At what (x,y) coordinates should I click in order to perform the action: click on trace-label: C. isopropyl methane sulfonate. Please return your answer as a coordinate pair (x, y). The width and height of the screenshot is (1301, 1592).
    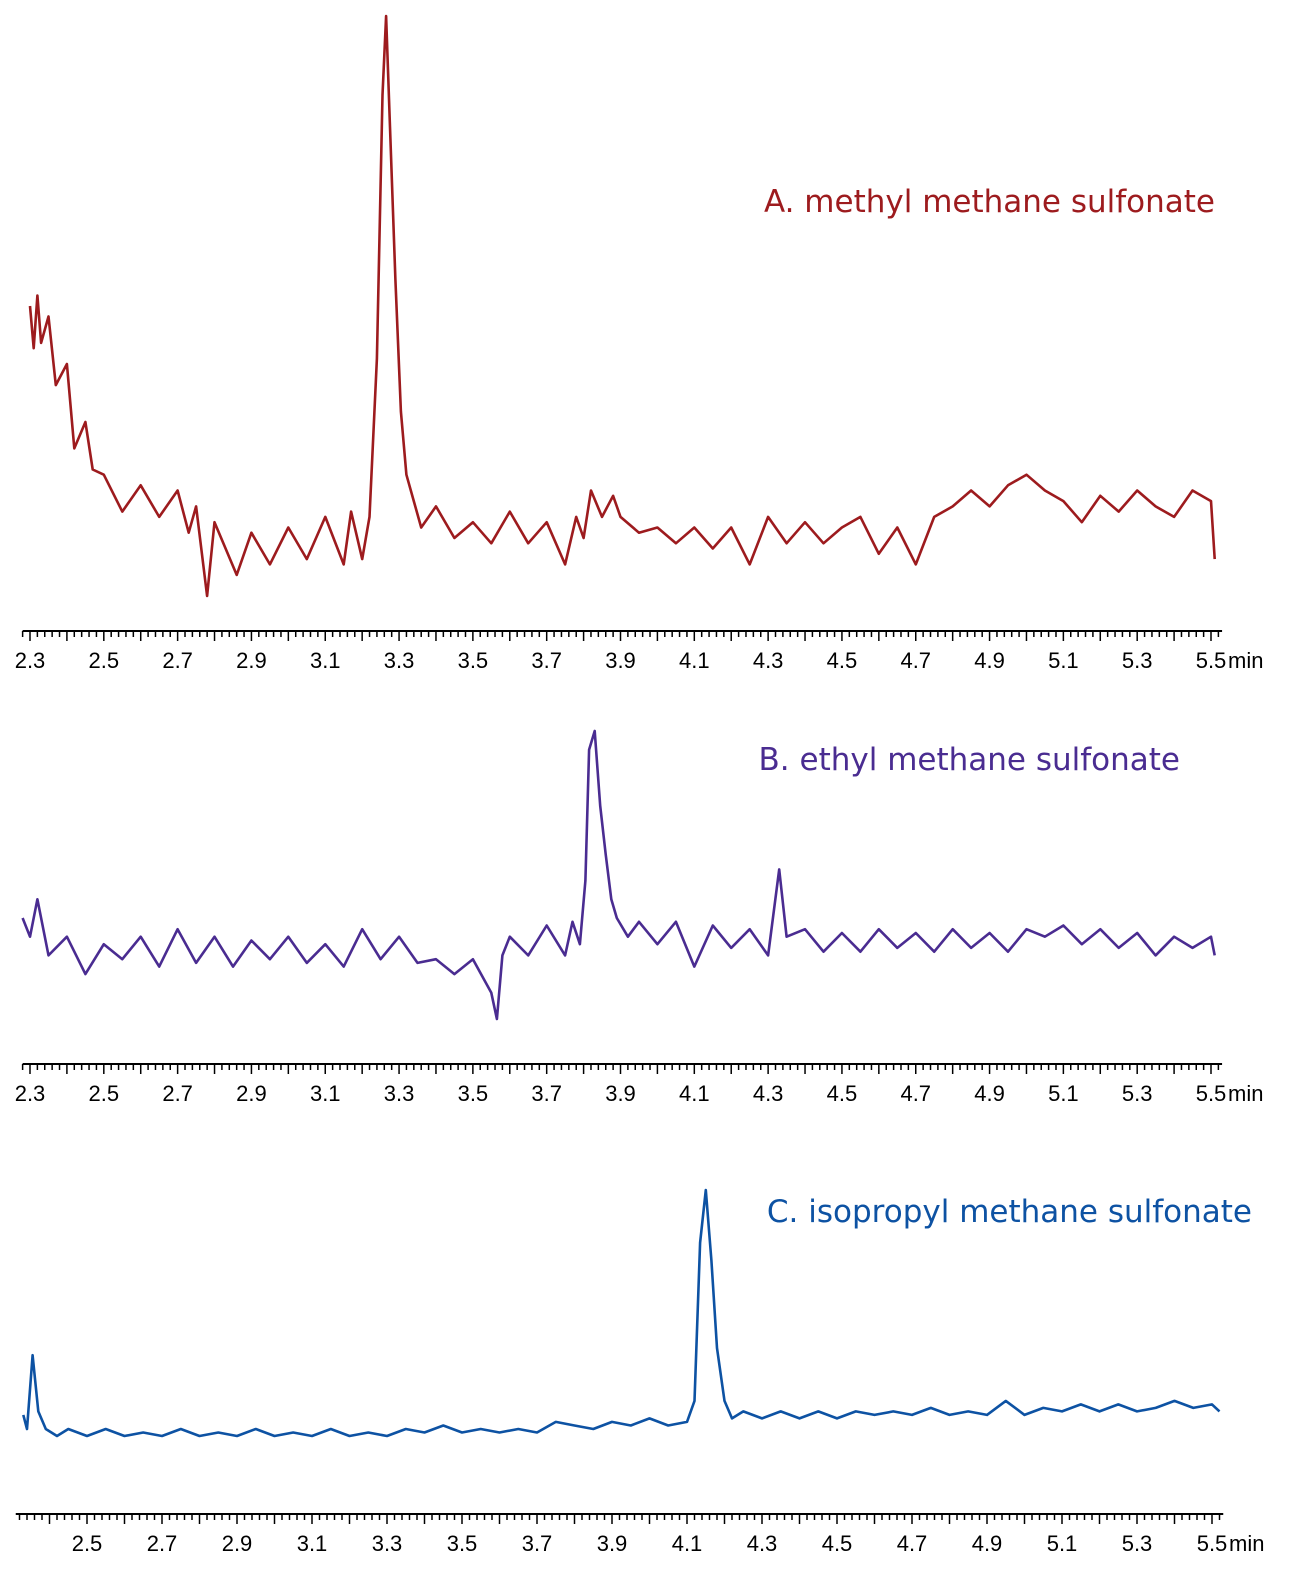
    Looking at the image, I should click on (1009, 1212).